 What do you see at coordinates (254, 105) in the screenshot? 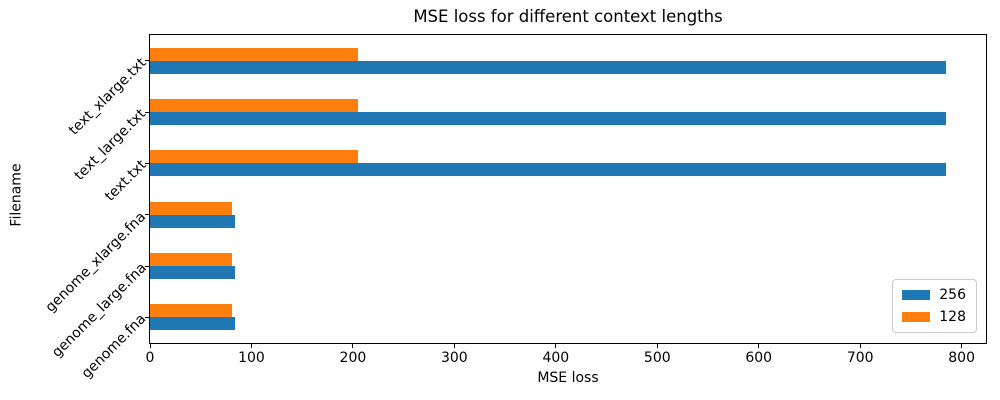
I see `bar-128-text_large.txt` at bounding box center [254, 105].